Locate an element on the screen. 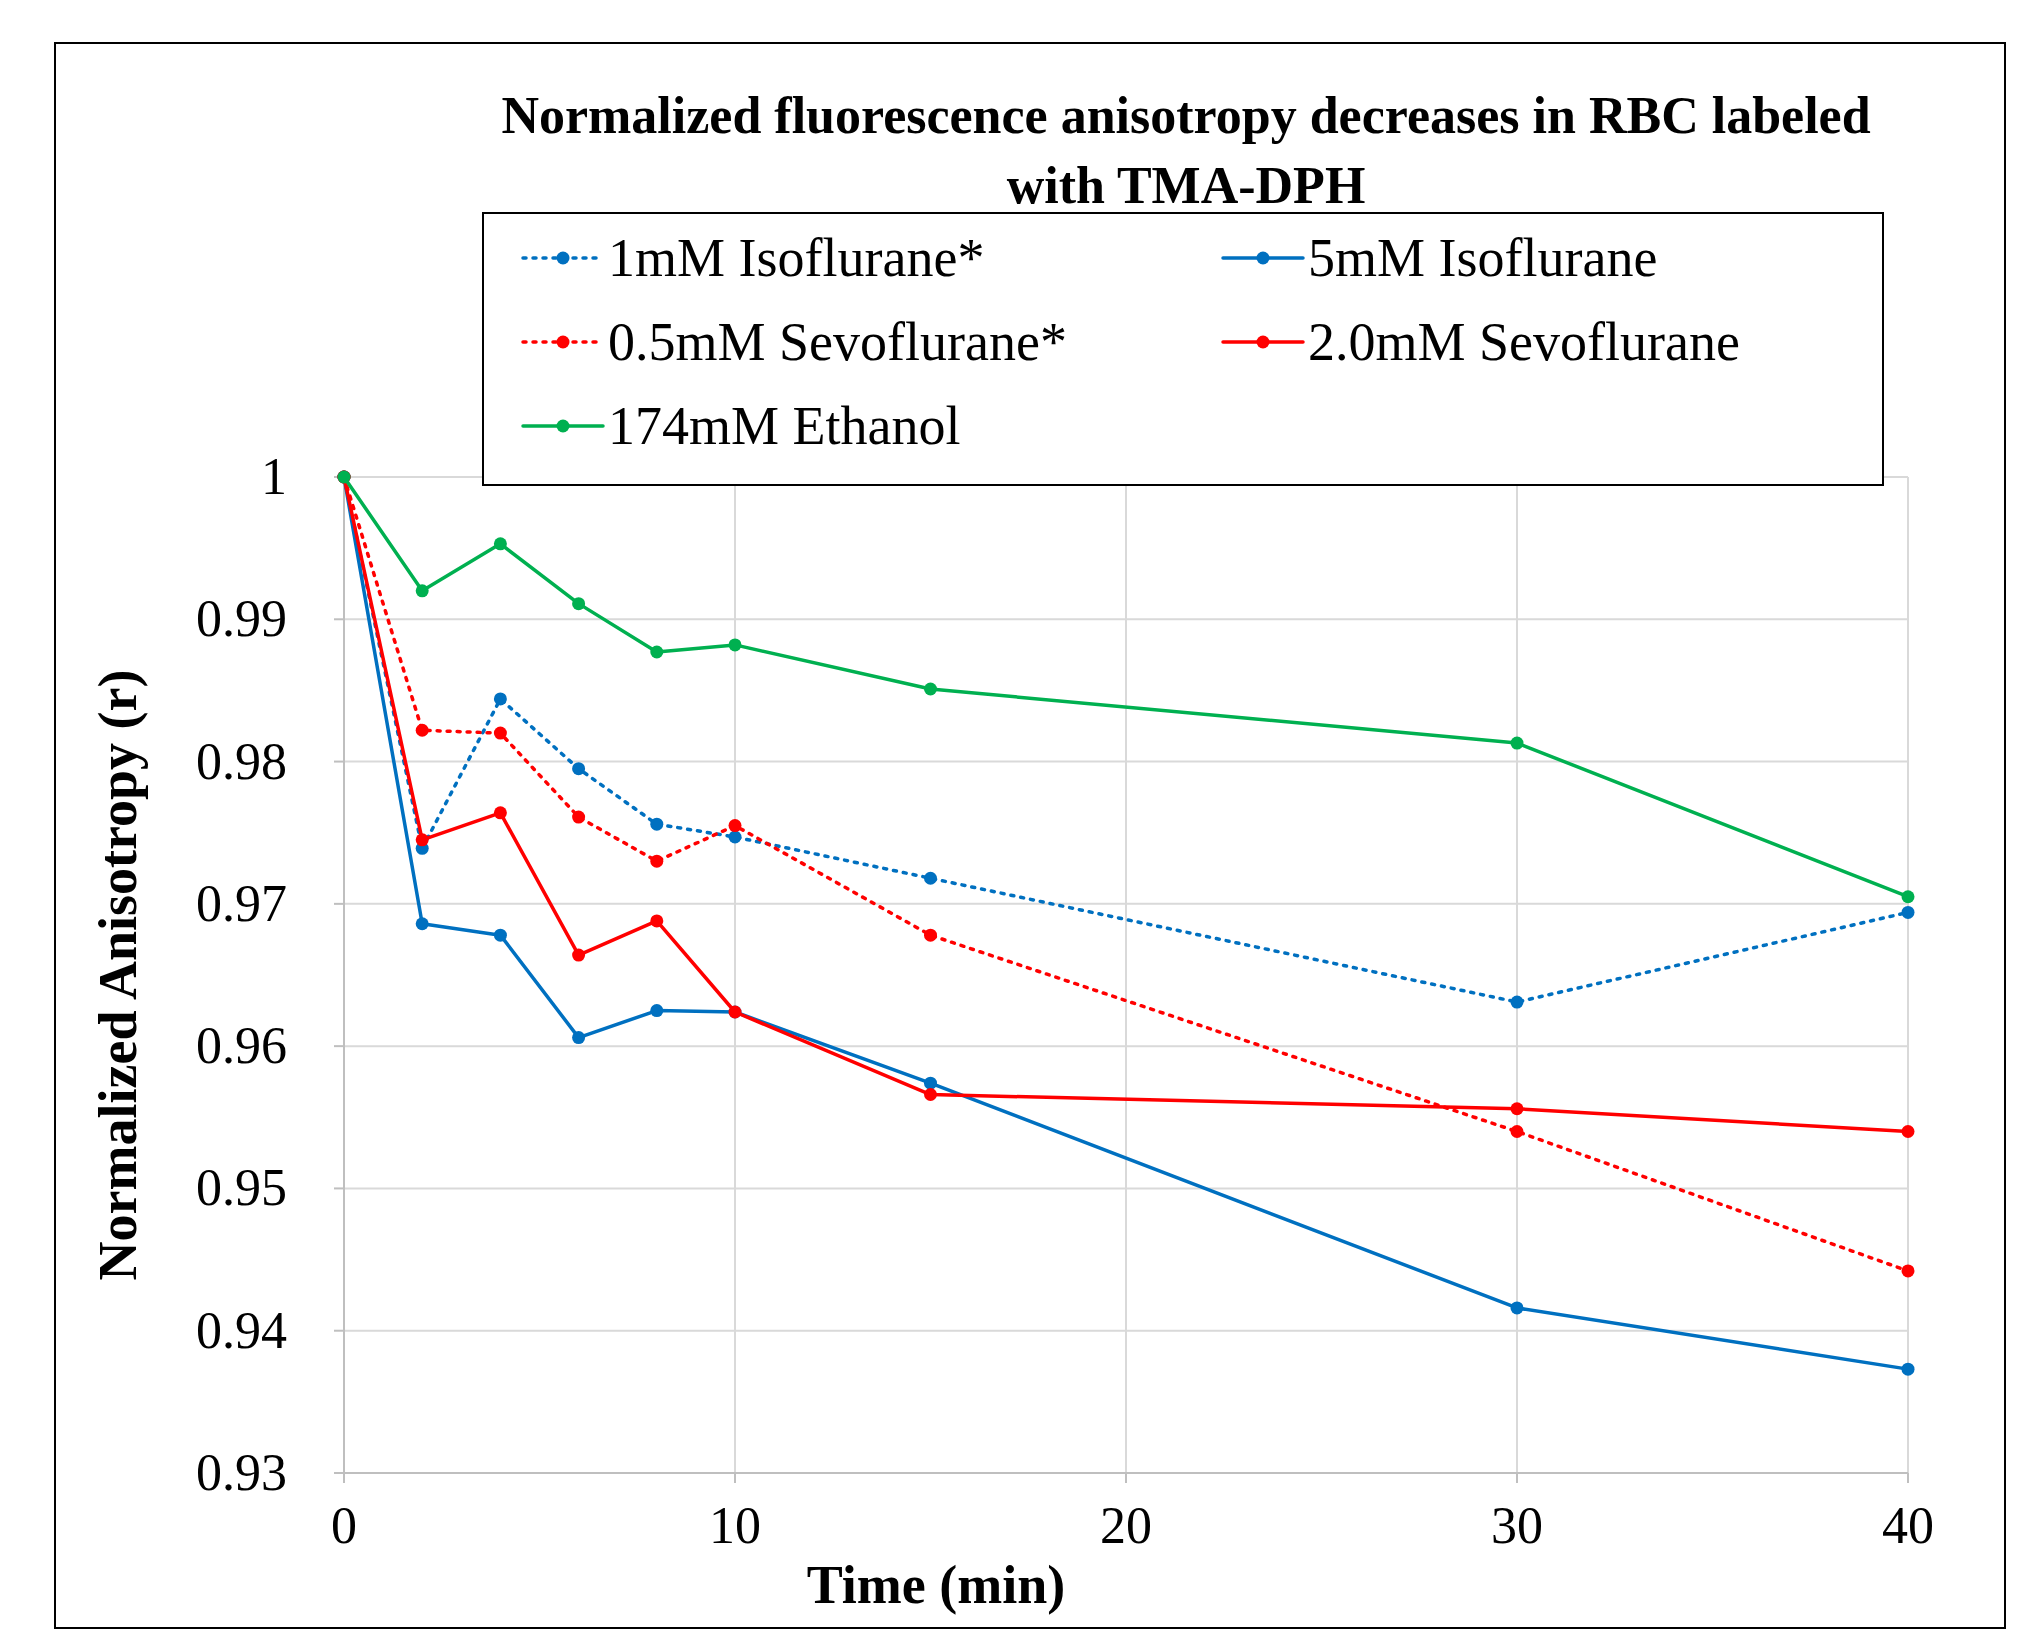 This screenshot has width=2020, height=1645. x-tick-label: 20 is located at coordinates (1126, 1525).